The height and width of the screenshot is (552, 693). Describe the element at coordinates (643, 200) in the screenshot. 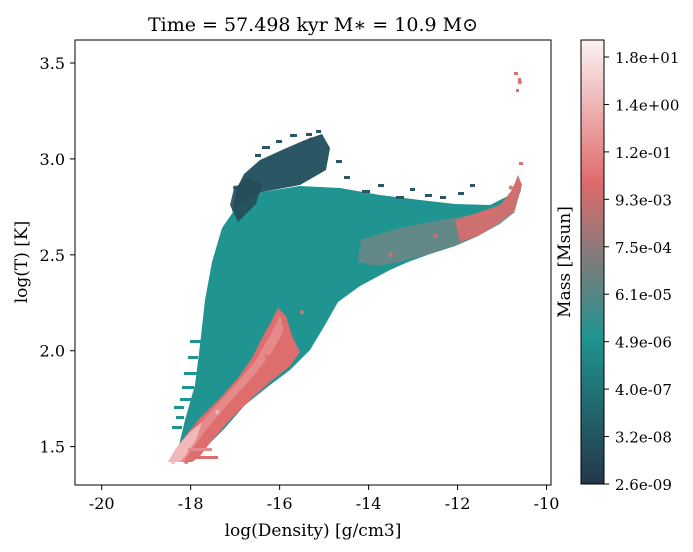

I see `colorbar-tick-label: 9.3e-03` at that location.